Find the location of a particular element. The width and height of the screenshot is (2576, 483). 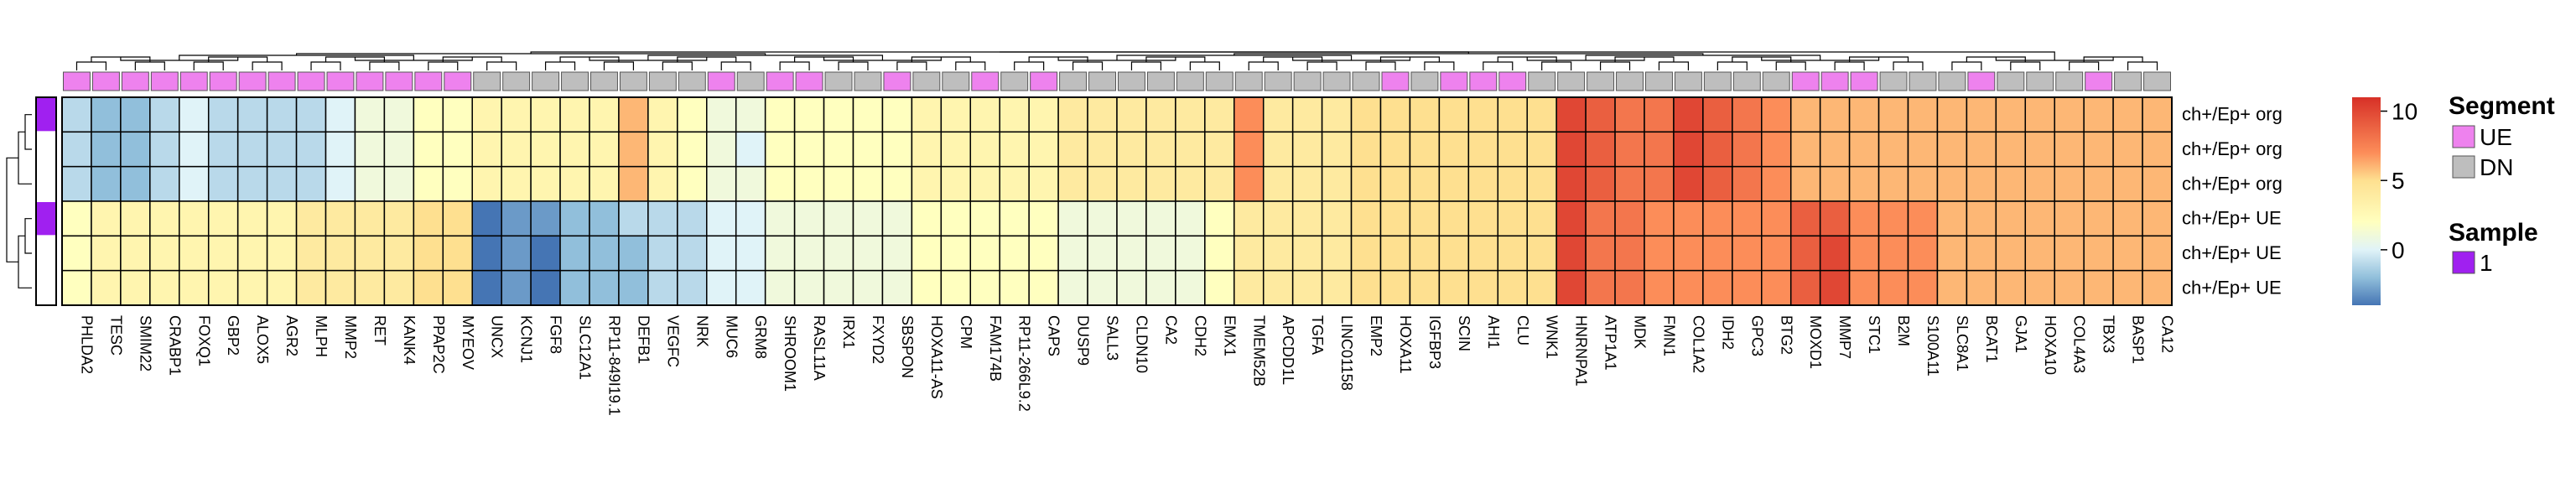

column-label: MYEOV is located at coordinates (468, 342).